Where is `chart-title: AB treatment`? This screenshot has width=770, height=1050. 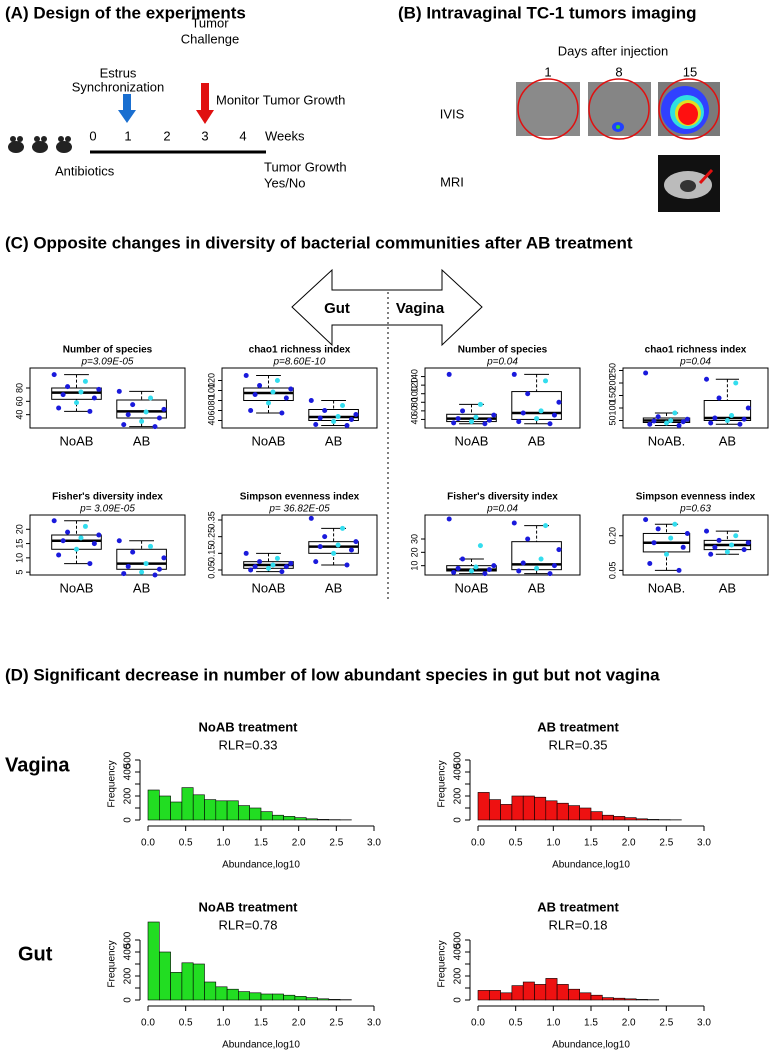
chart-title: AB treatment is located at coordinates (578, 906).